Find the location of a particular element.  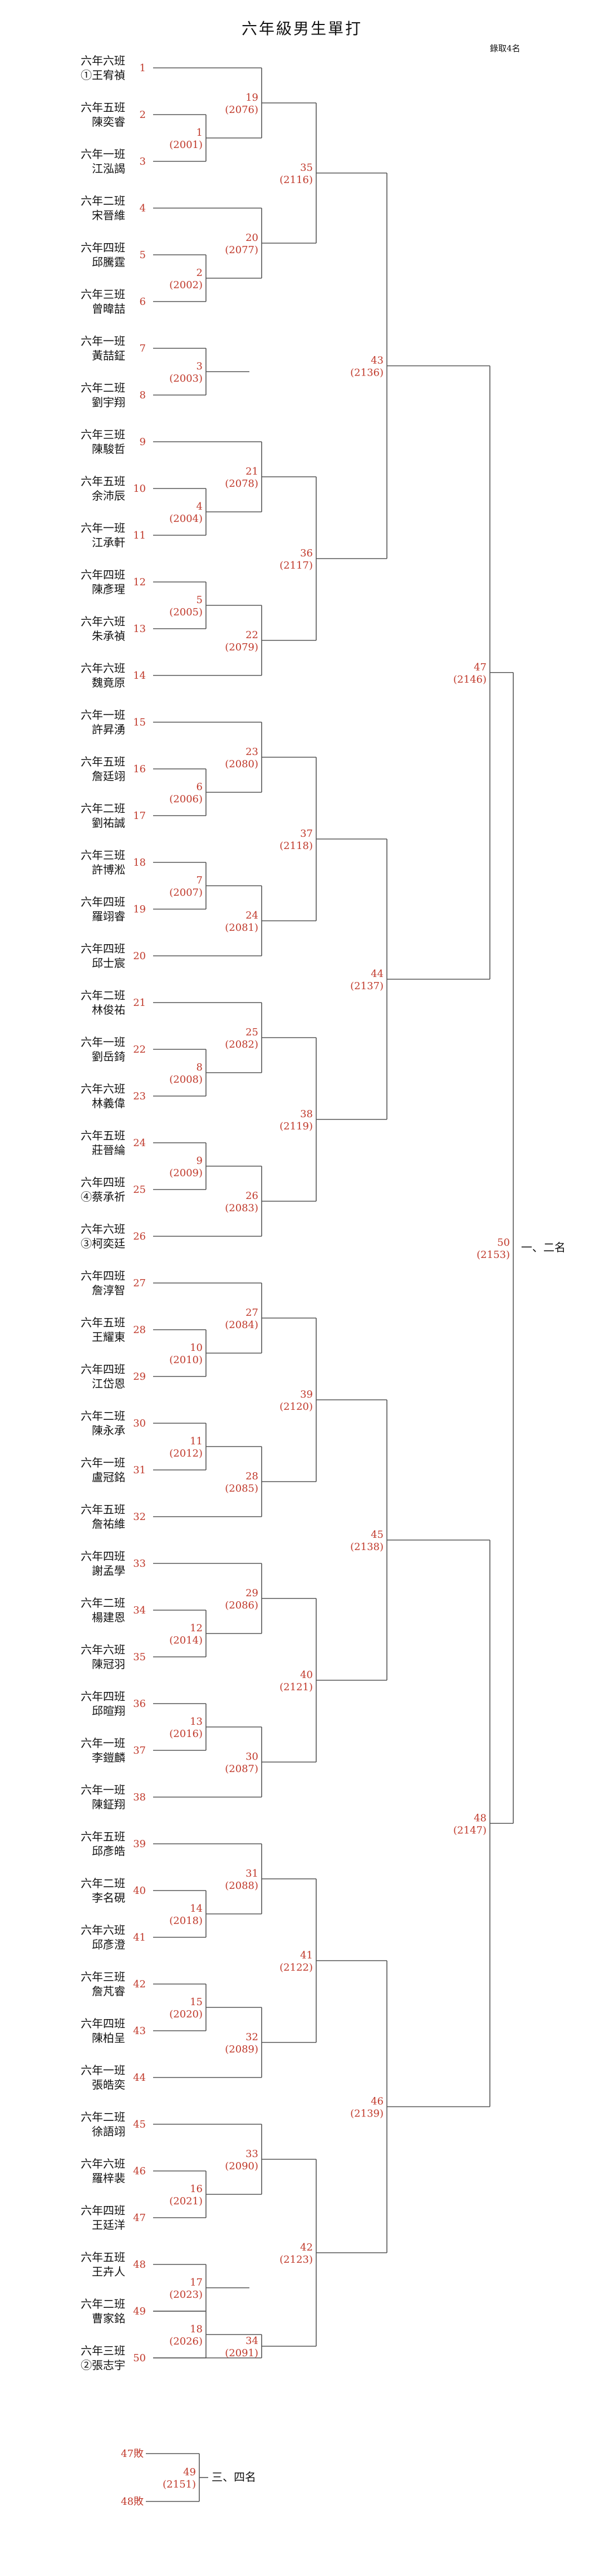

game-number: 36 is located at coordinates (306, 553).